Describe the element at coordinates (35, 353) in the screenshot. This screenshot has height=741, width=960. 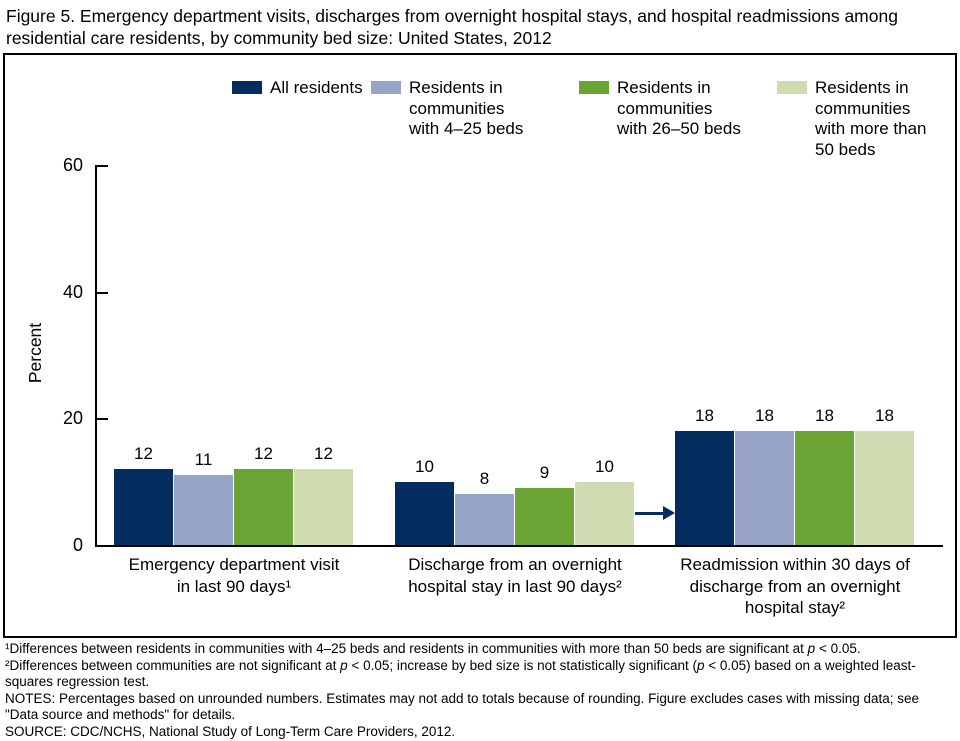
I see `y-axis-title: Percent` at that location.